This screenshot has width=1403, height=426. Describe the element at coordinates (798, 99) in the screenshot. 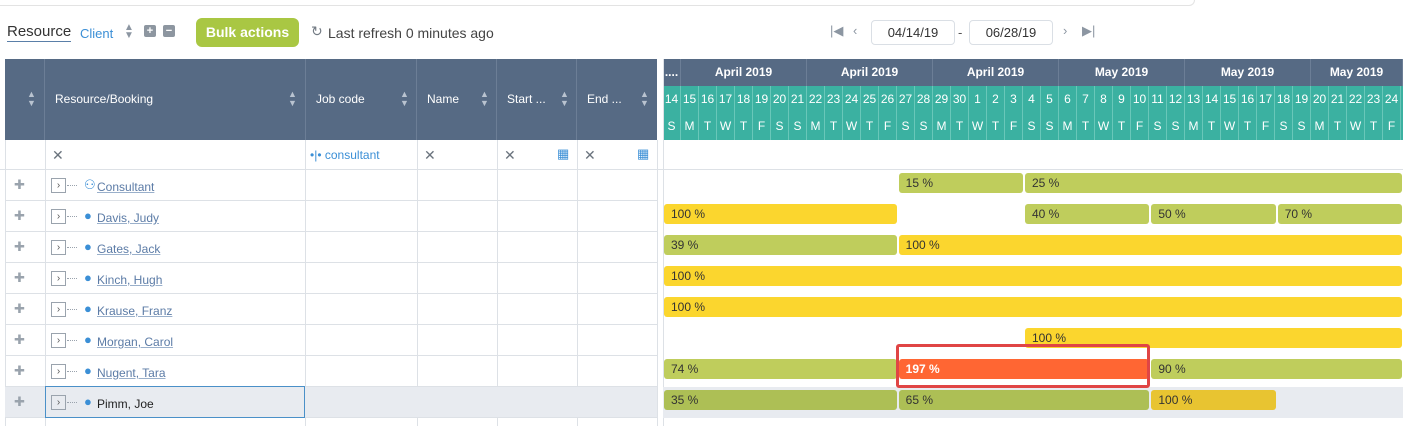

I see `timeline-day: 21` at that location.